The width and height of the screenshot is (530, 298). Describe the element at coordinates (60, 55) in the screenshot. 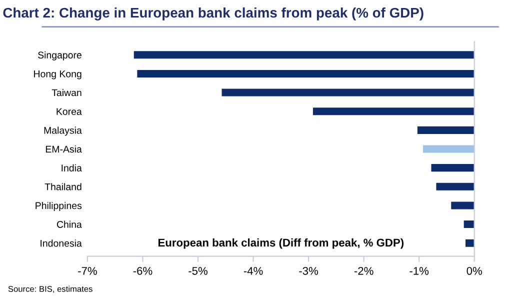

I see `y-tick-label: Singapore` at that location.